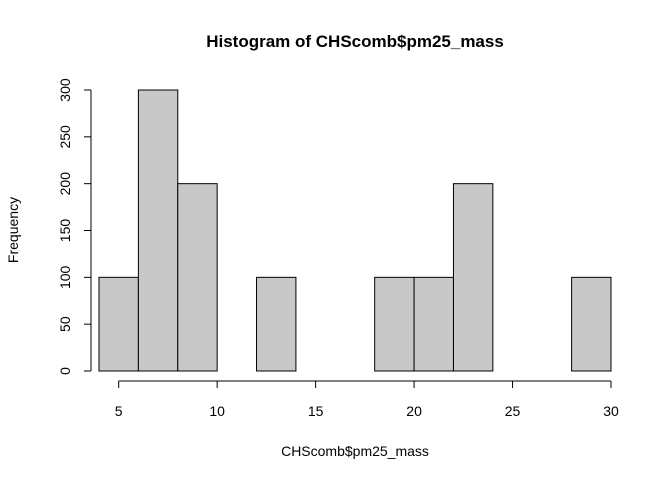 Image resolution: width=672 pixels, height=480 pixels. I want to click on x-tick-label-30: 30, so click(611, 411).